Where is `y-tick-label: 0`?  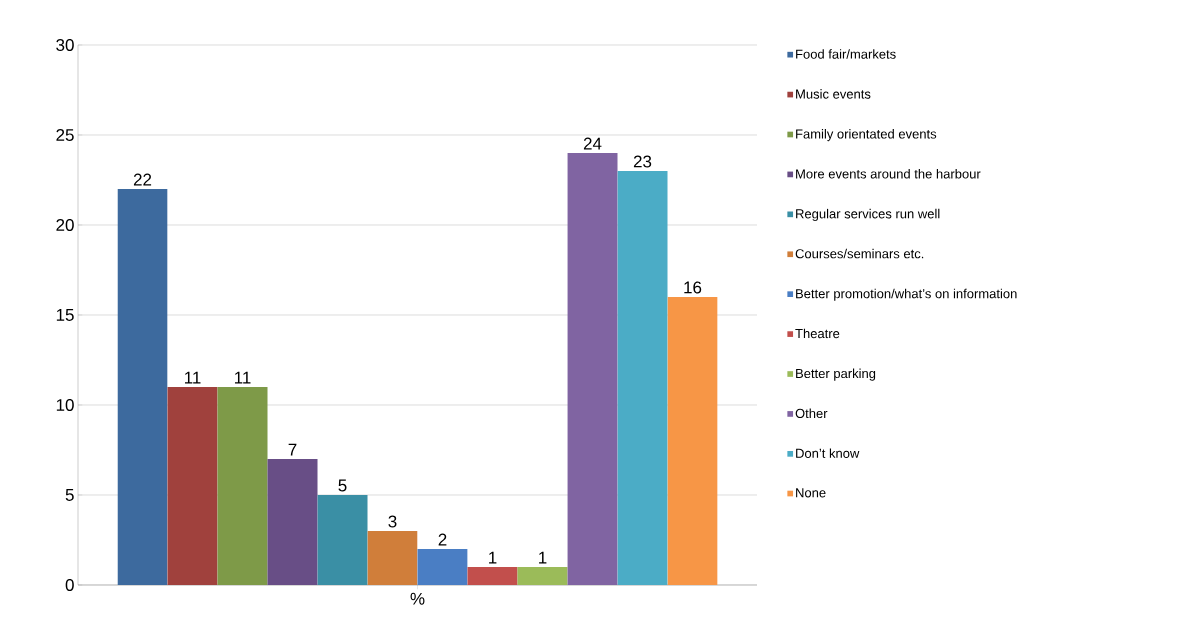 y-tick-label: 0 is located at coordinates (69, 585).